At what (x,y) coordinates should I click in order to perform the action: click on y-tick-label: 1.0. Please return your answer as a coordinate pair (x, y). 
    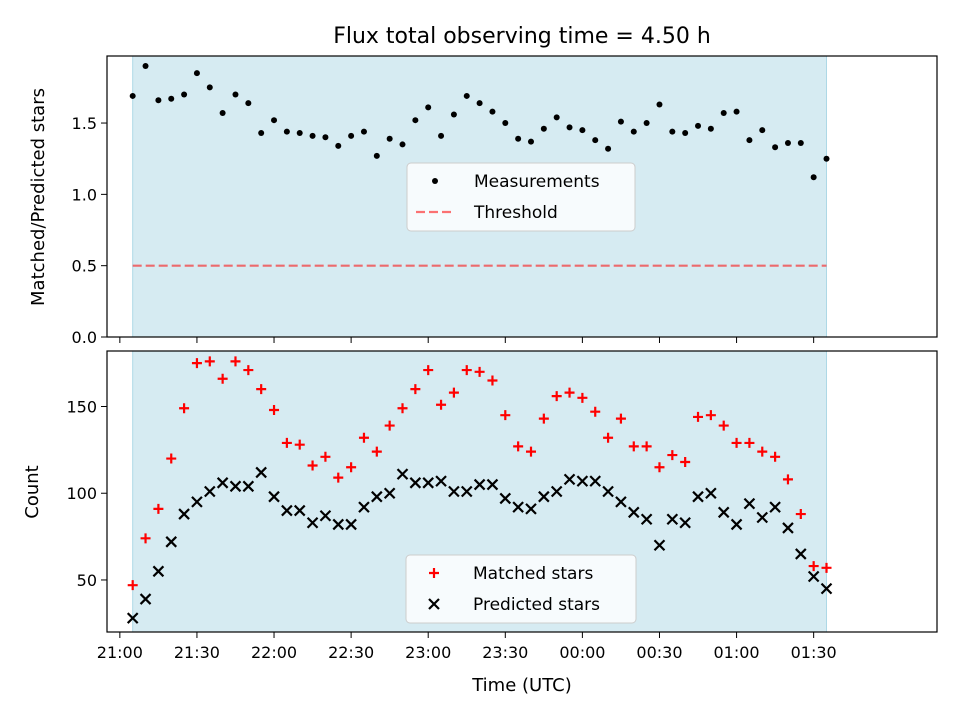
    Looking at the image, I should click on (84, 194).